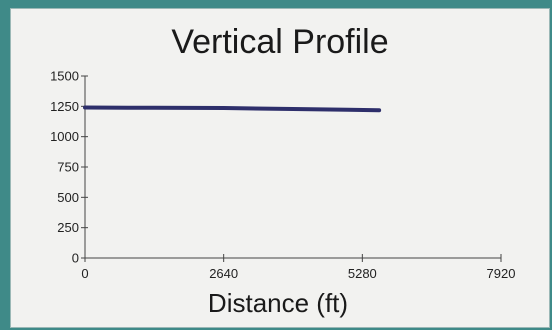 This screenshot has height=330, width=552. What do you see at coordinates (68, 227) in the screenshot?
I see `y-tick-label: 250` at bounding box center [68, 227].